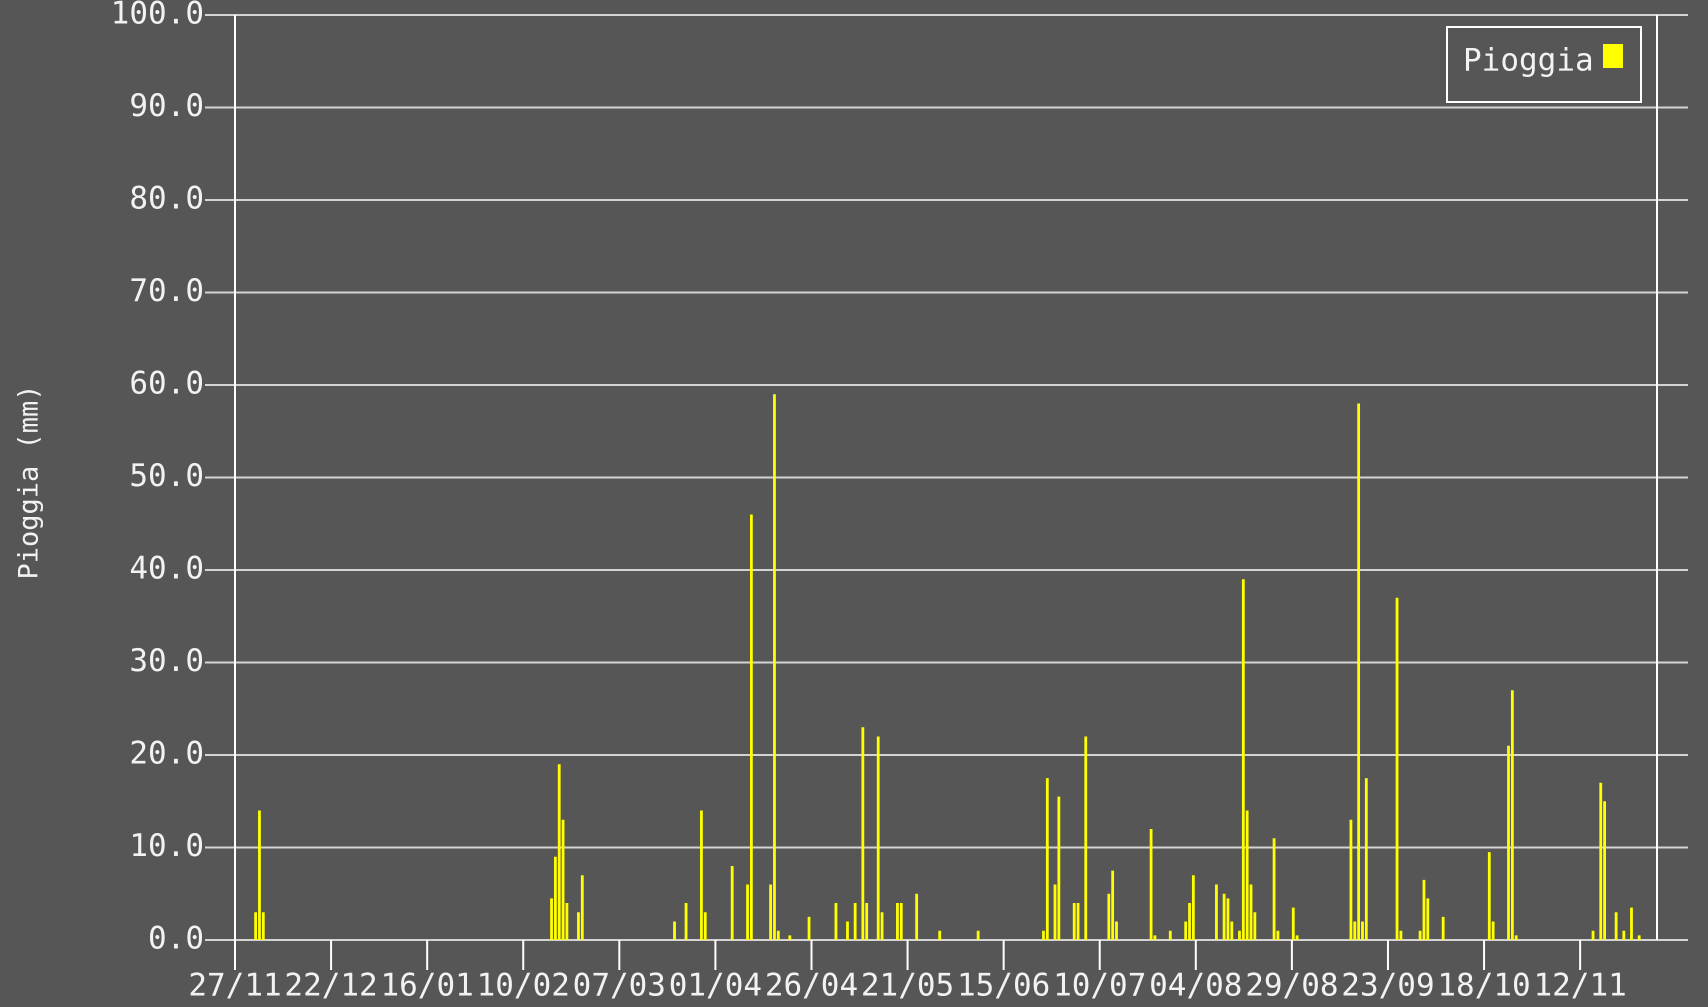 The height and width of the screenshot is (1007, 1708). What do you see at coordinates (1099, 986) in the screenshot?
I see `x-tick-label: 10/07` at bounding box center [1099, 986].